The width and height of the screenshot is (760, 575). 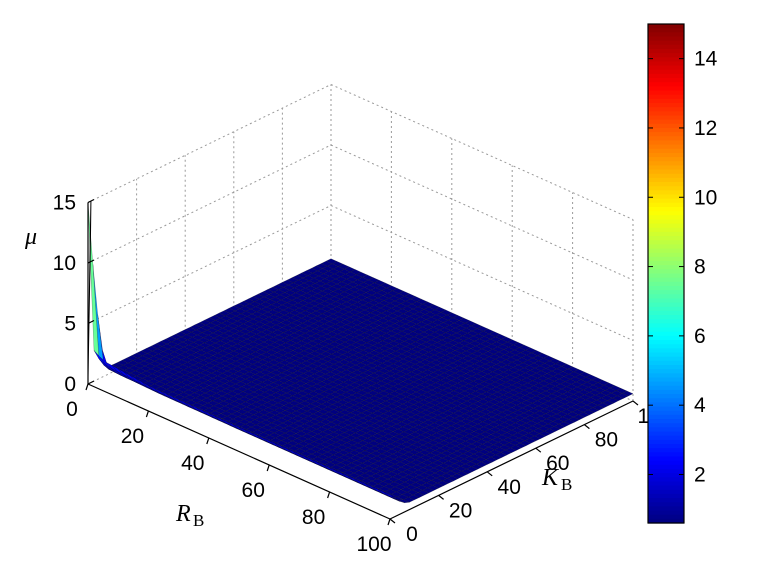 What do you see at coordinates (705, 128) in the screenshot?
I see `colorbar-tick-label: 12` at bounding box center [705, 128].